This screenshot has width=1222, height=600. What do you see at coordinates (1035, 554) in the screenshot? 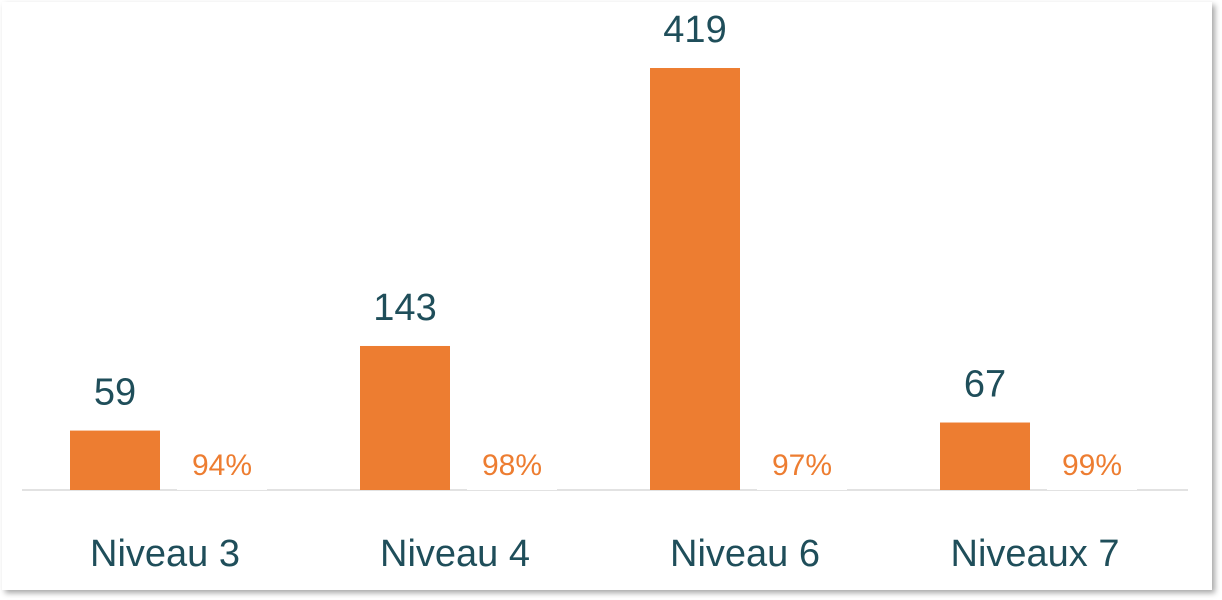
I see `x-tick-label: Niveaux 7` at bounding box center [1035, 554].